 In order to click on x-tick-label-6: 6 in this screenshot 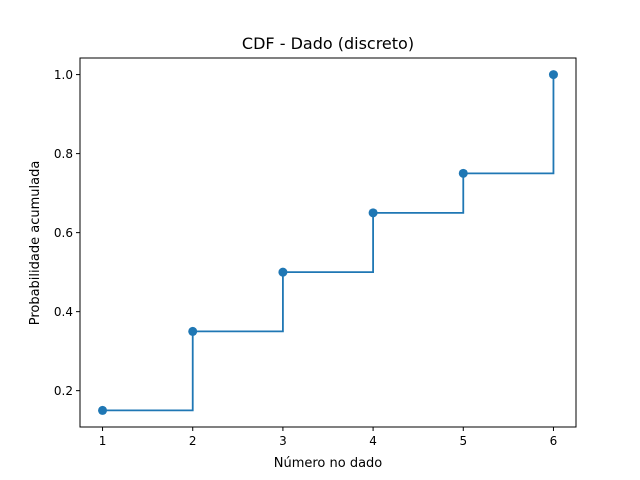, I will do `click(554, 441)`.